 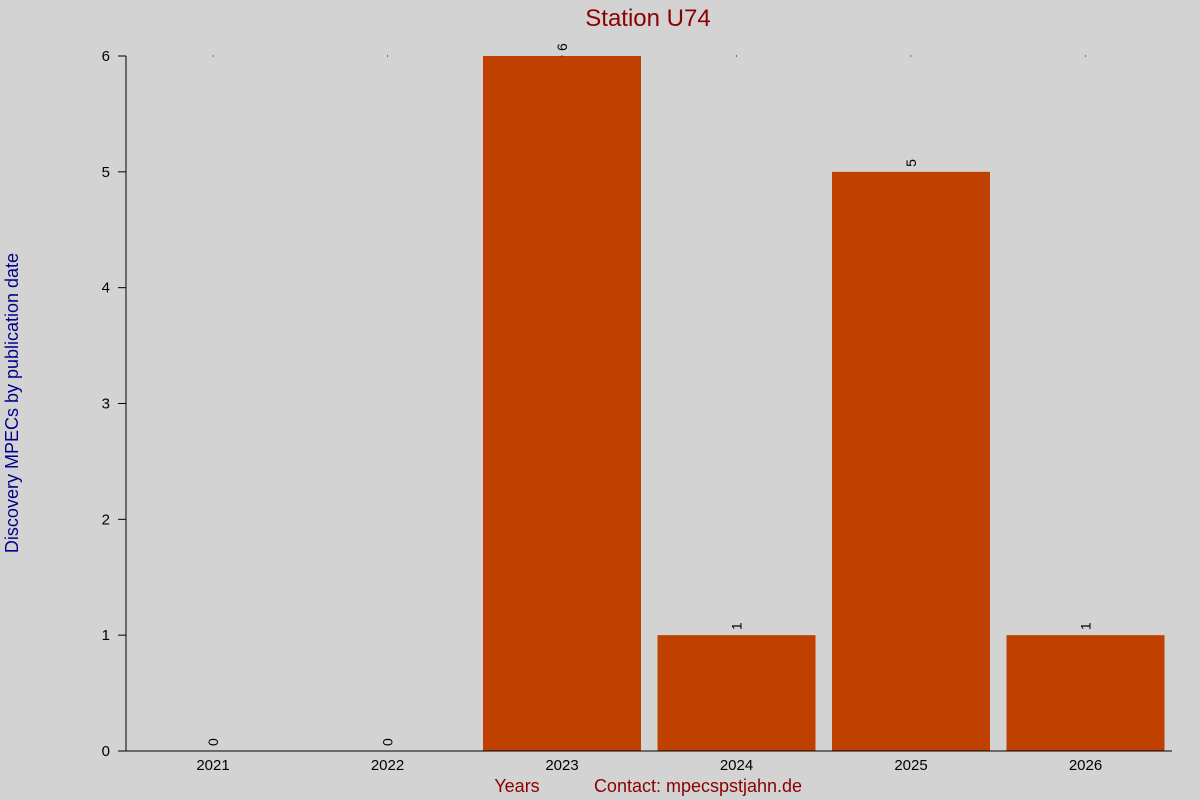 I want to click on y-tick-label: 4, so click(x=106, y=288).